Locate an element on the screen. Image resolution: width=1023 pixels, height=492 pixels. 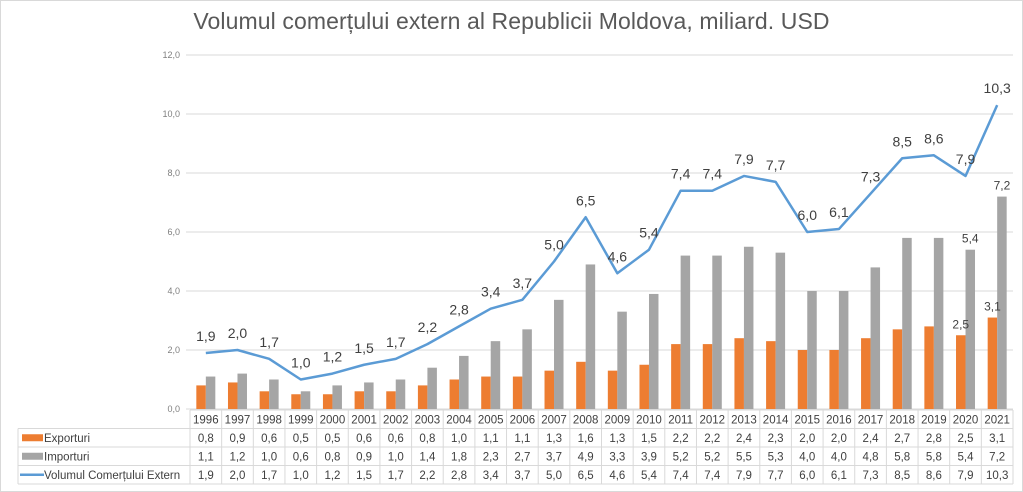
bar-exporturi-2006 is located at coordinates (517, 392).